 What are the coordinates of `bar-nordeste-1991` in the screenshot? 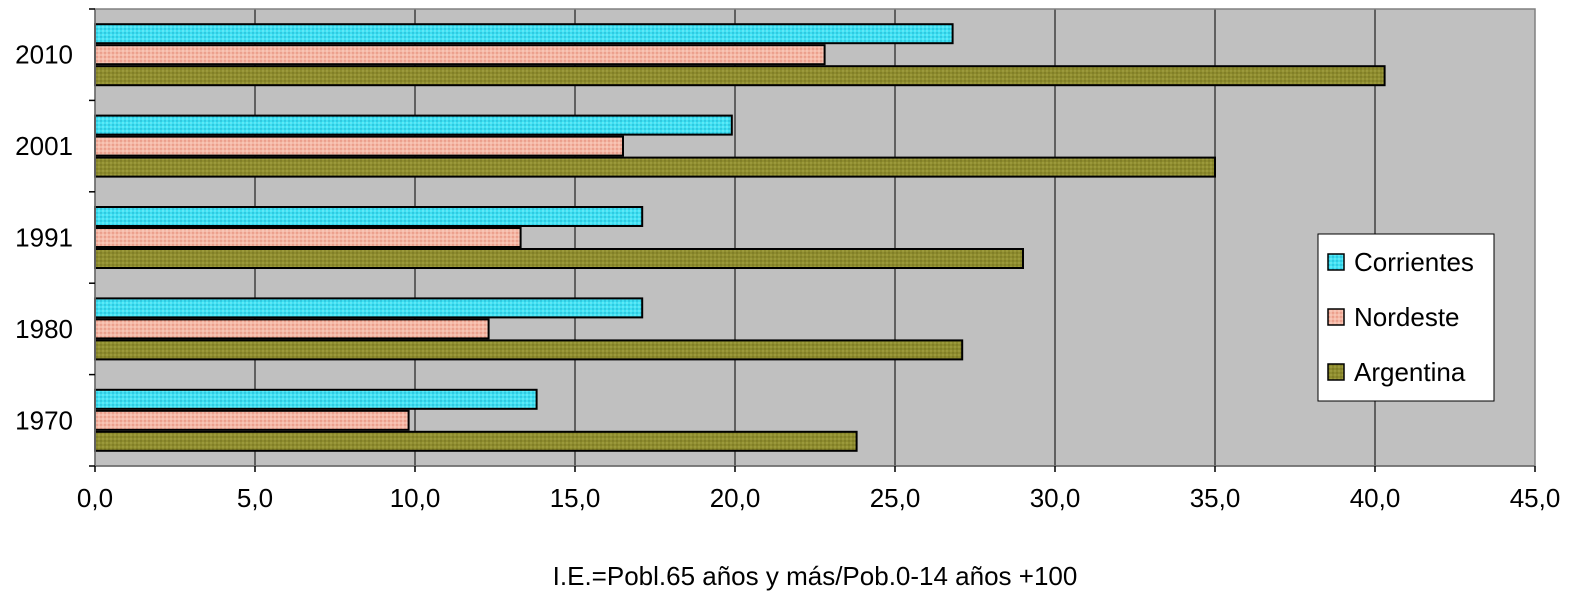 It's located at (308, 237).